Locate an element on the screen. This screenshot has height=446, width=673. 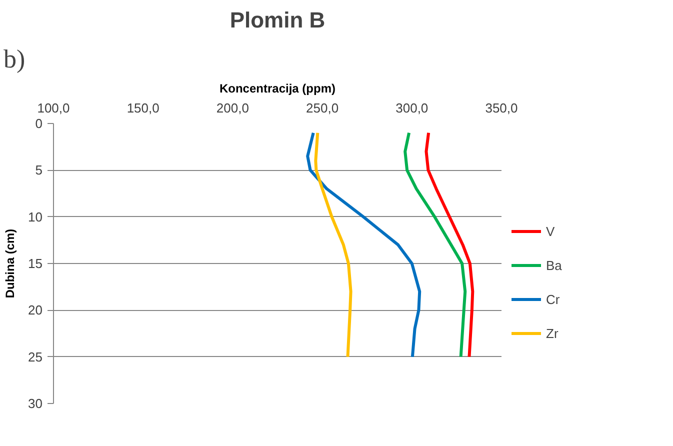
legend-label: Zr is located at coordinates (553, 333).